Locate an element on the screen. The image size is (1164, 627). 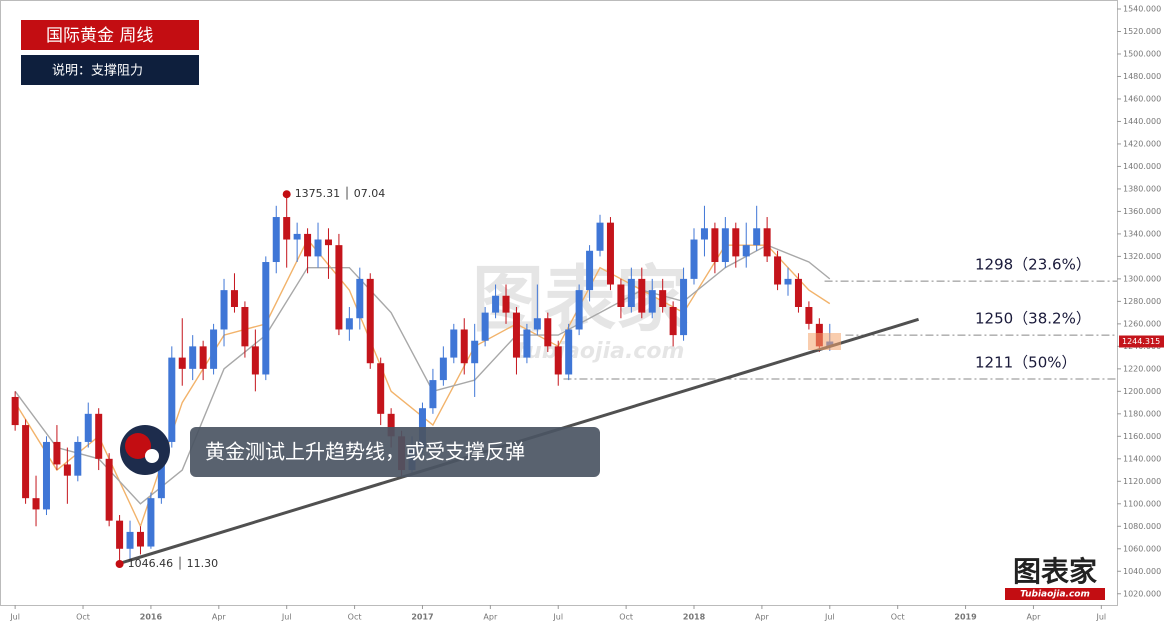
y-tick-label: 1080.000 is located at coordinates (1142, 526).